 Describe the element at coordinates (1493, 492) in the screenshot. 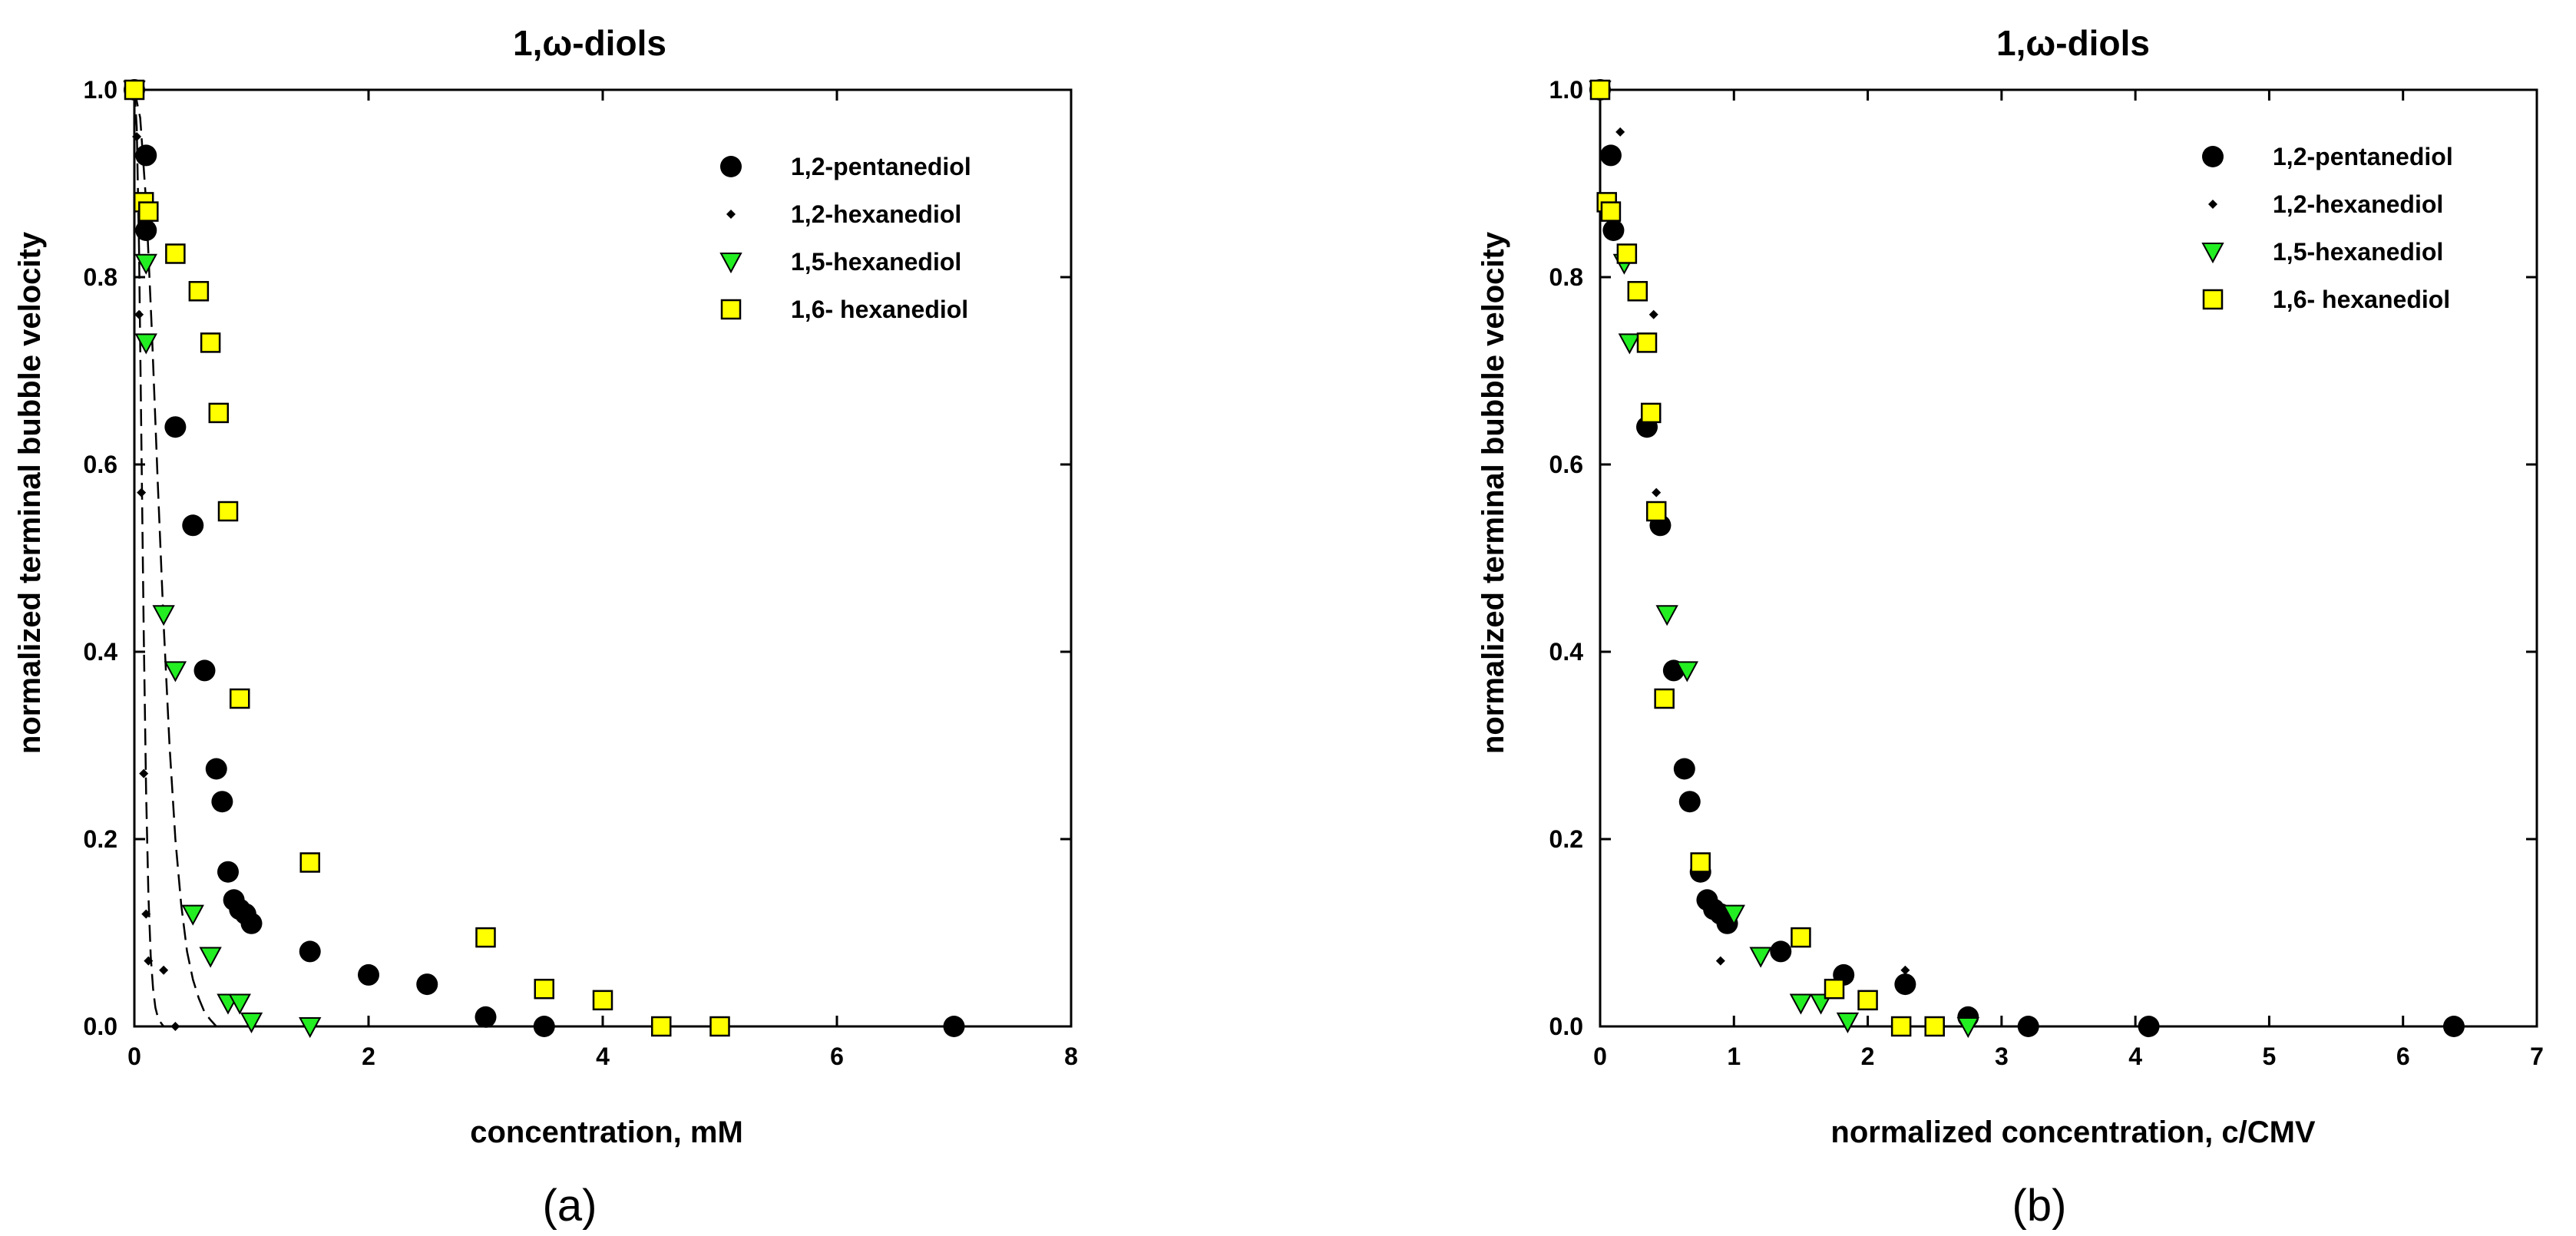

I see `chart-b-ylabel: normalized terminal bubble velocity` at that location.